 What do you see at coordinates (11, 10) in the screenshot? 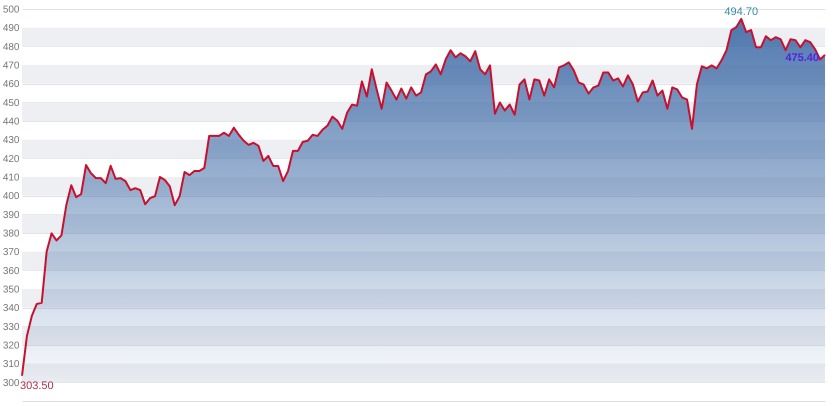
I see `y-tick-label: 500` at bounding box center [11, 10].